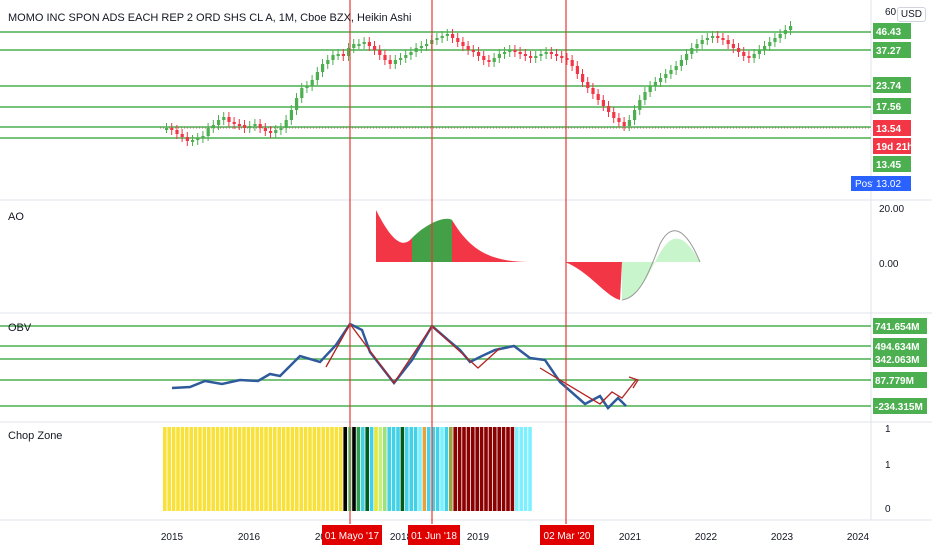  I want to click on obv-level-label-text: 87.779M, so click(894, 381).